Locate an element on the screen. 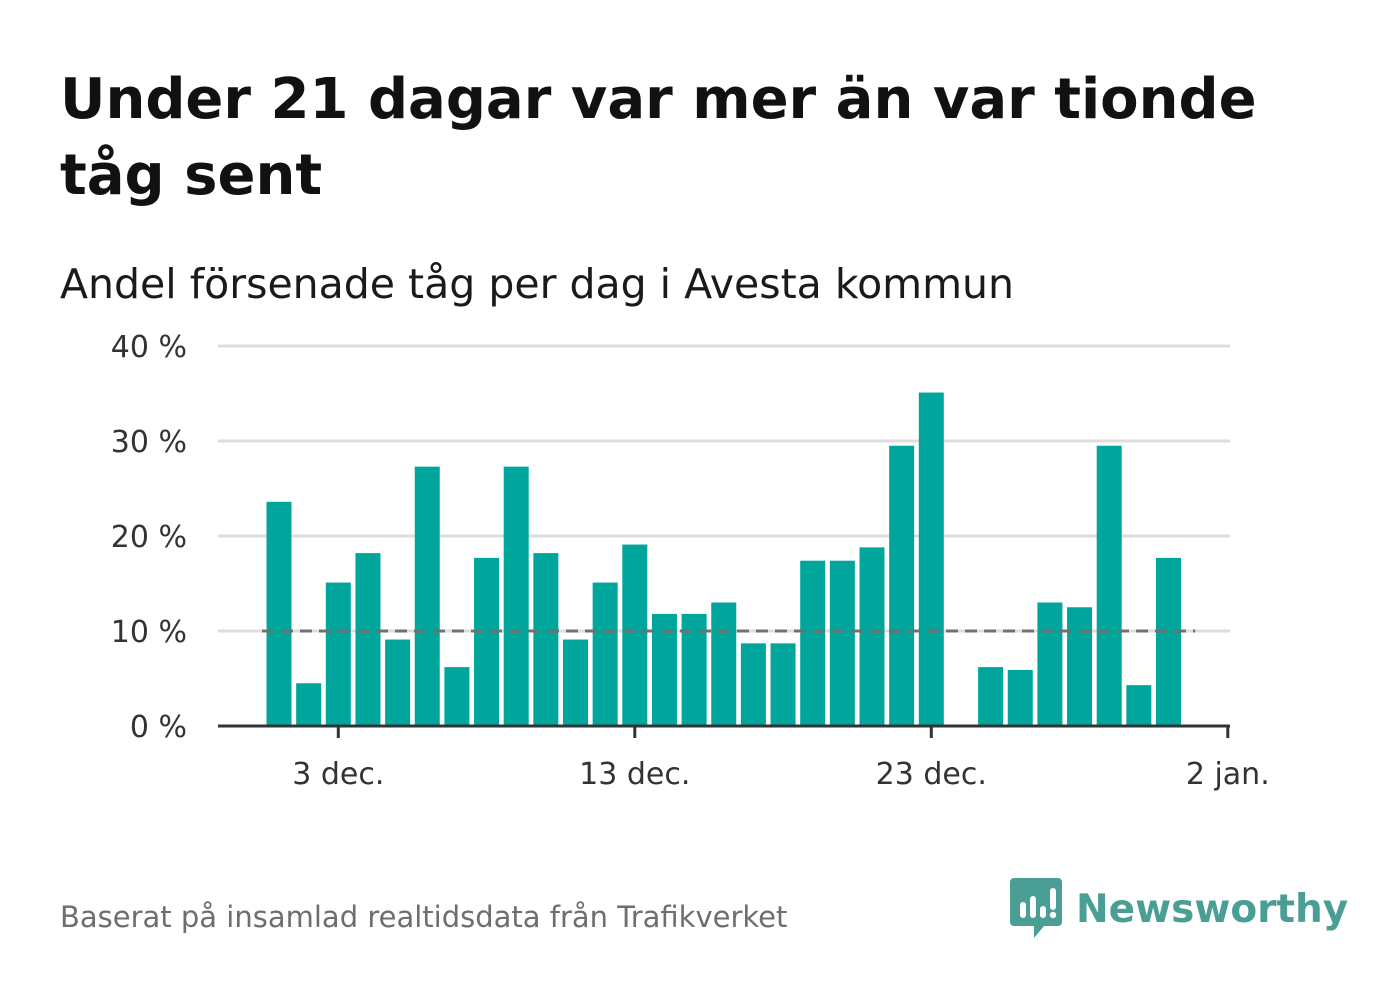  x-tick-label: 13 dec. is located at coordinates (634, 774).